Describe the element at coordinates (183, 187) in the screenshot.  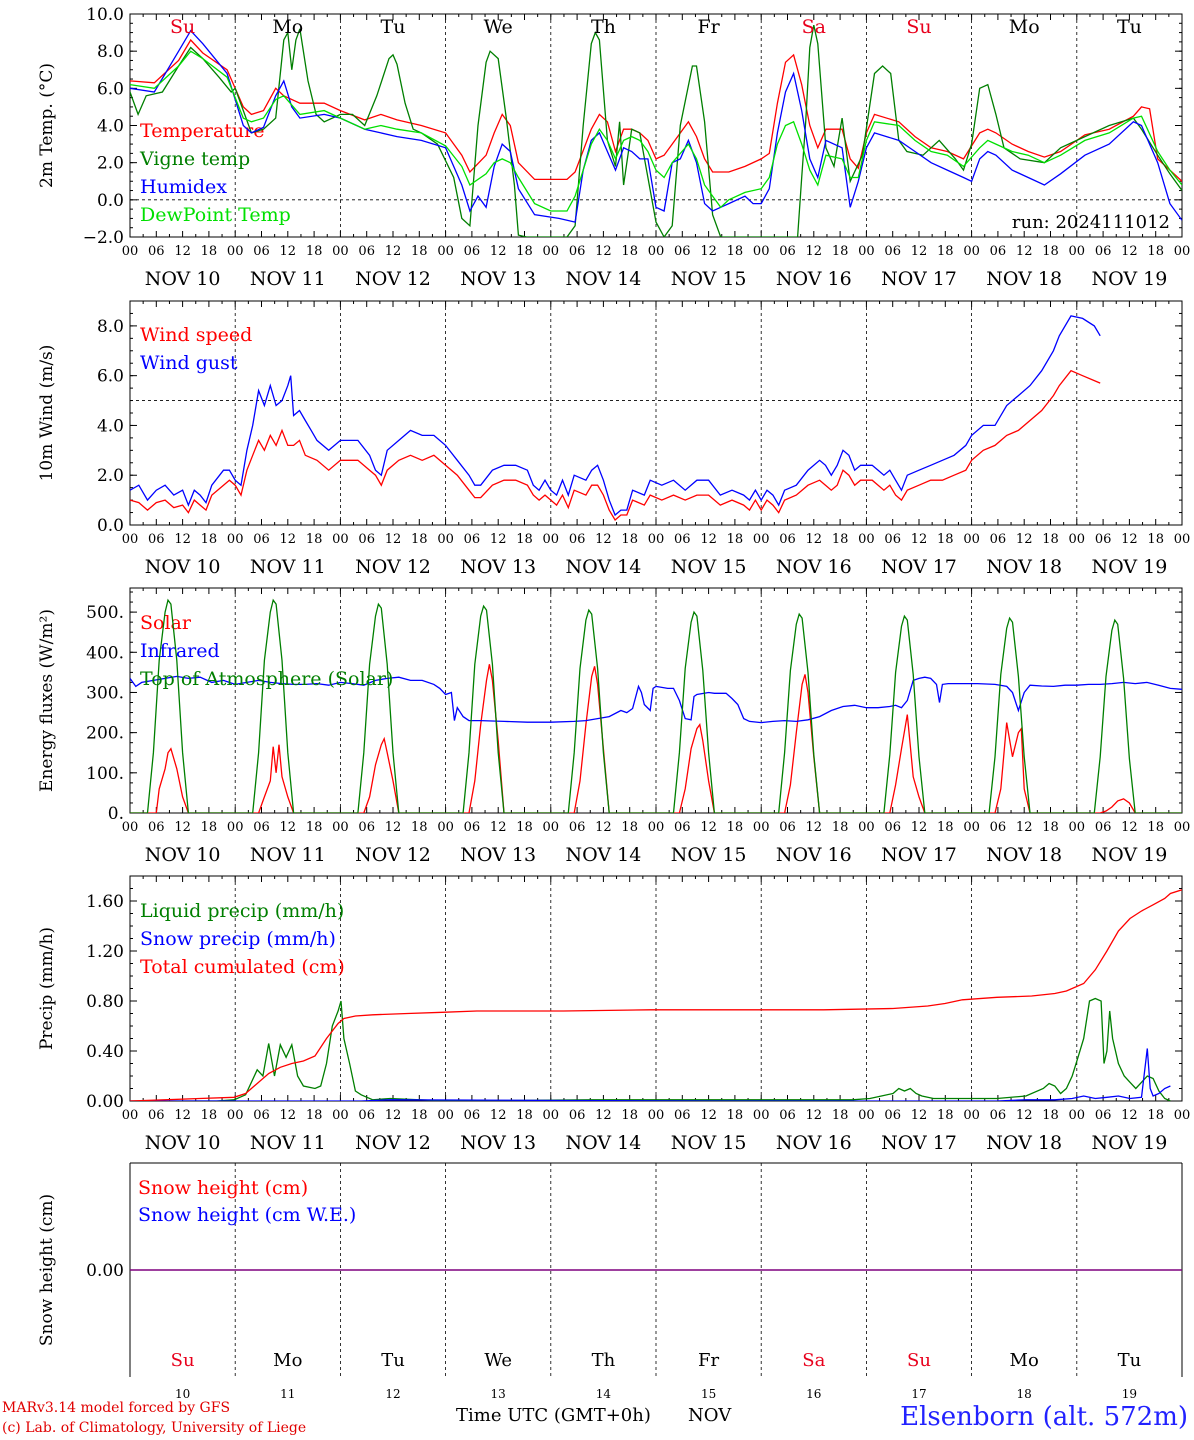
I see `legend-entry-3: Humidex` at that location.